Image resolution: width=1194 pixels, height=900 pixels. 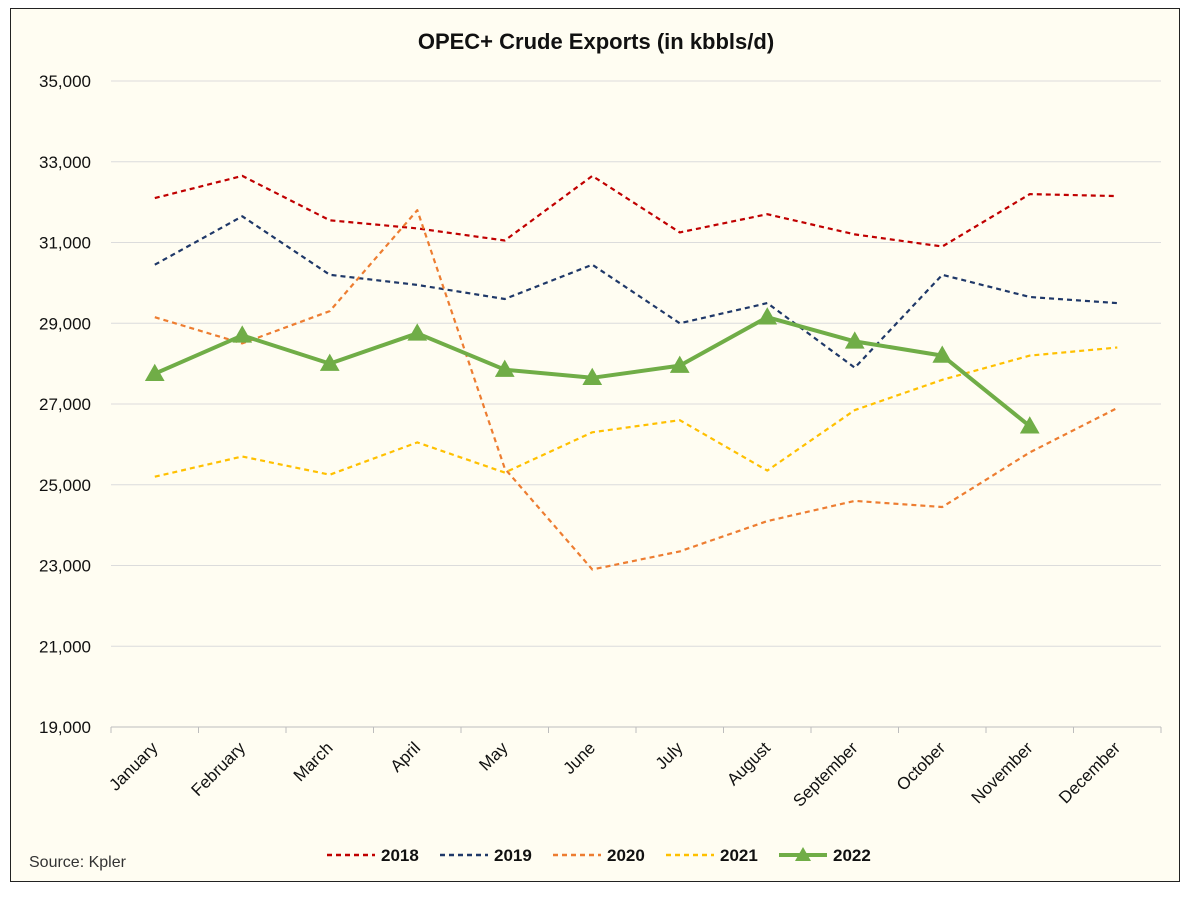 I want to click on series-line-2018, so click(x=636, y=211).